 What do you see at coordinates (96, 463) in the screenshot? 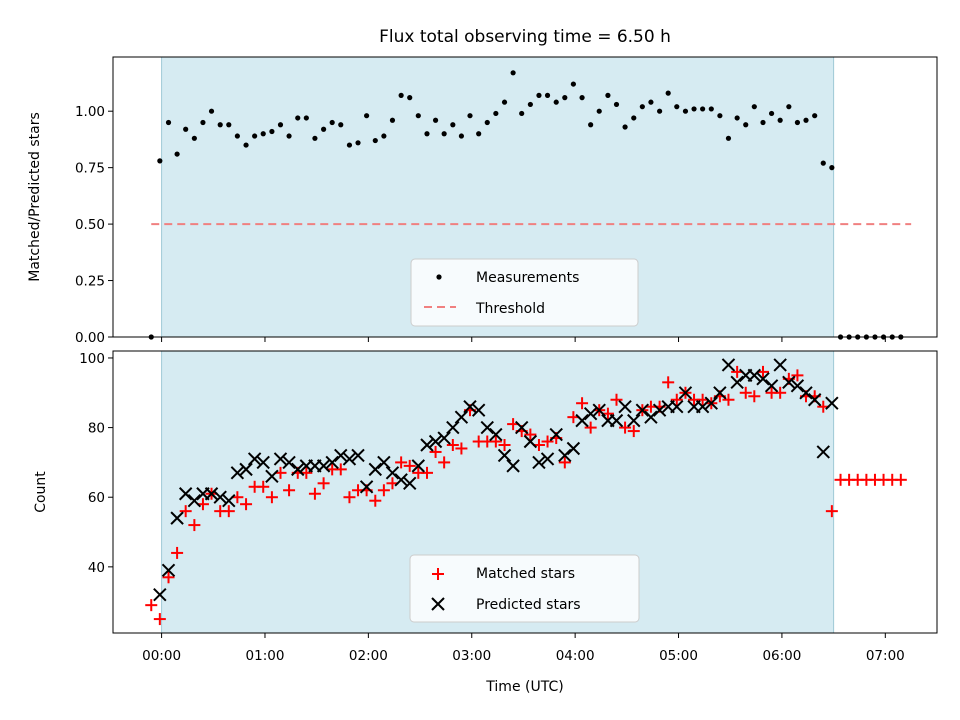
I see `bottom-y-ticks: 40 60 80 100` at bounding box center [96, 463].